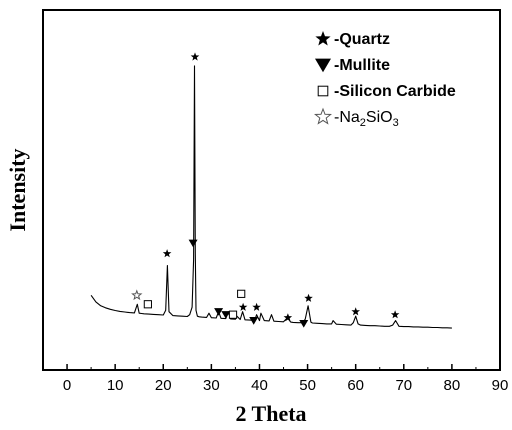 The width and height of the screenshot is (512, 430). I want to click on x-tick-label: 20, so click(163, 385).